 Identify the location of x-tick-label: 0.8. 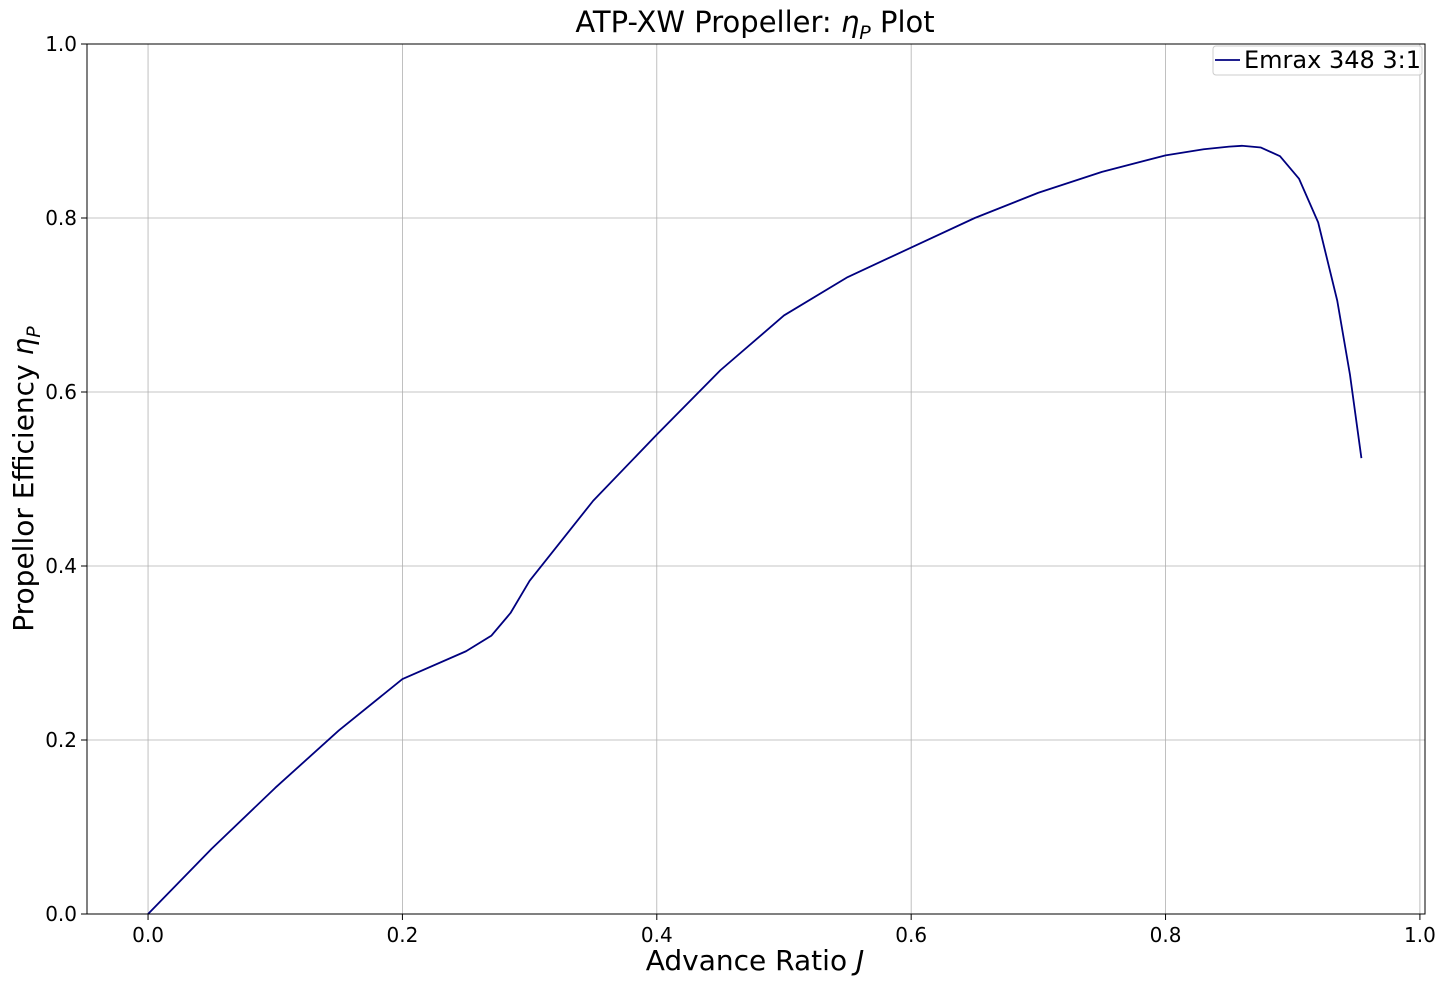
(1166, 935).